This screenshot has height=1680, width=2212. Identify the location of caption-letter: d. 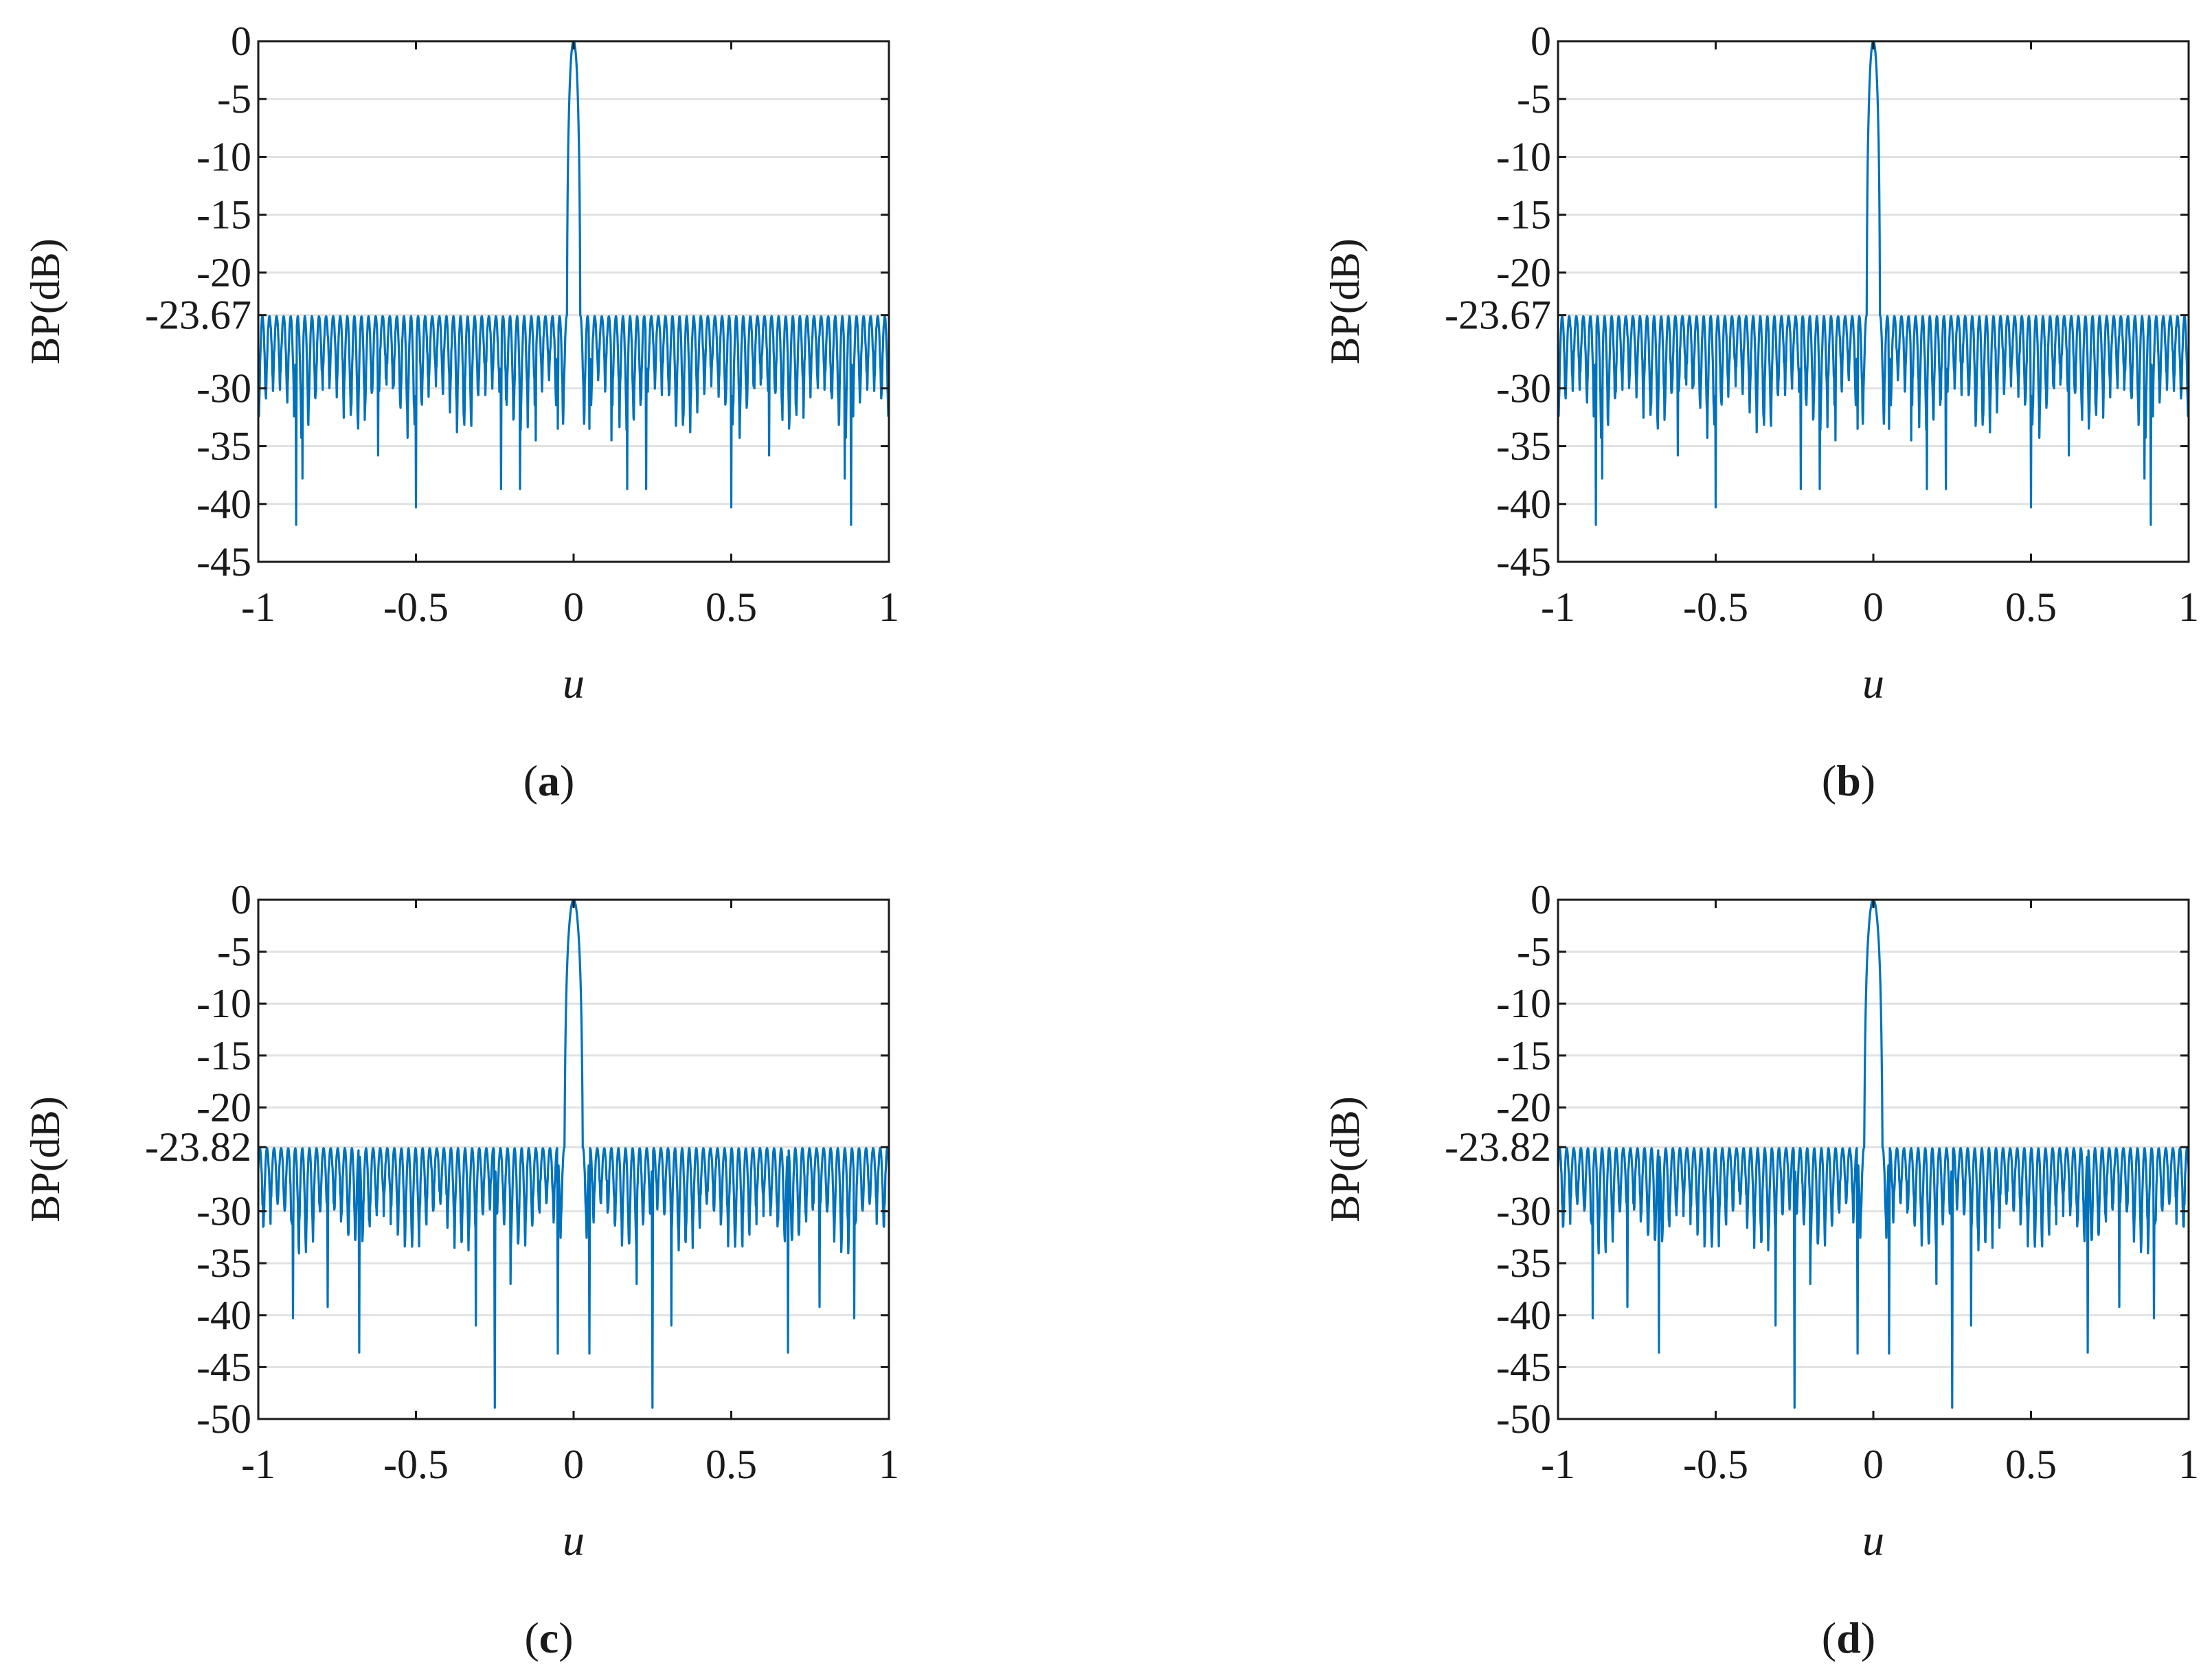
(1848, 1637).